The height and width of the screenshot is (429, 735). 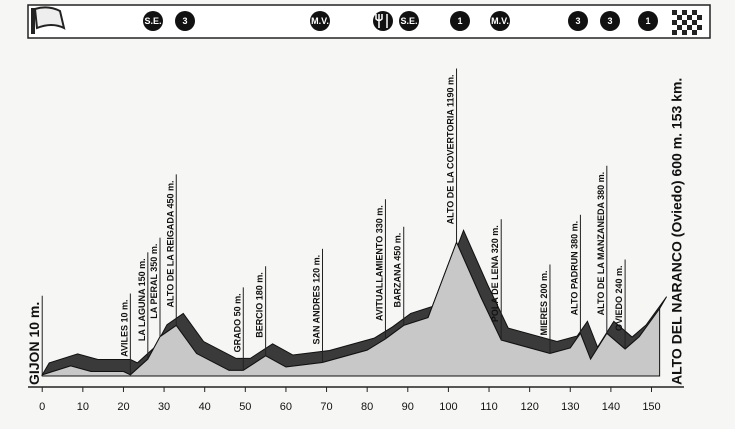 I want to click on place-label: ALTO DE LA REIGADA 450 m., so click(x=170, y=243).